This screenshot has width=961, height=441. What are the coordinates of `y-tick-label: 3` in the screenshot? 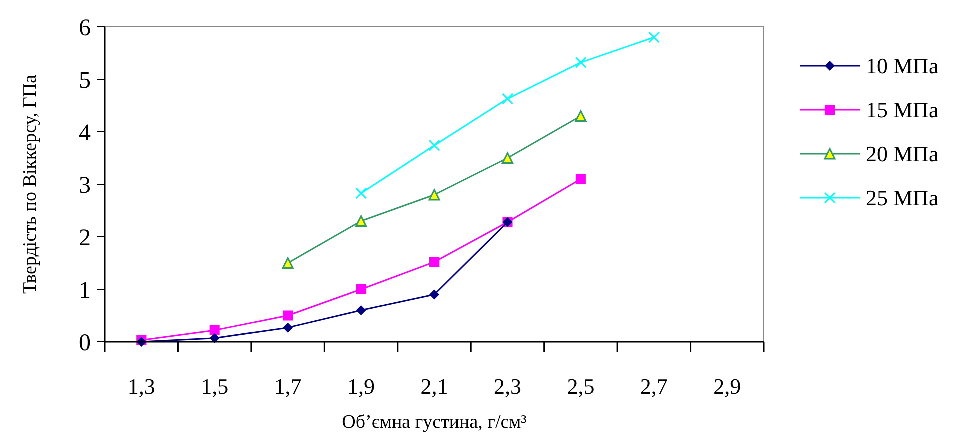 It's located at (85, 185).